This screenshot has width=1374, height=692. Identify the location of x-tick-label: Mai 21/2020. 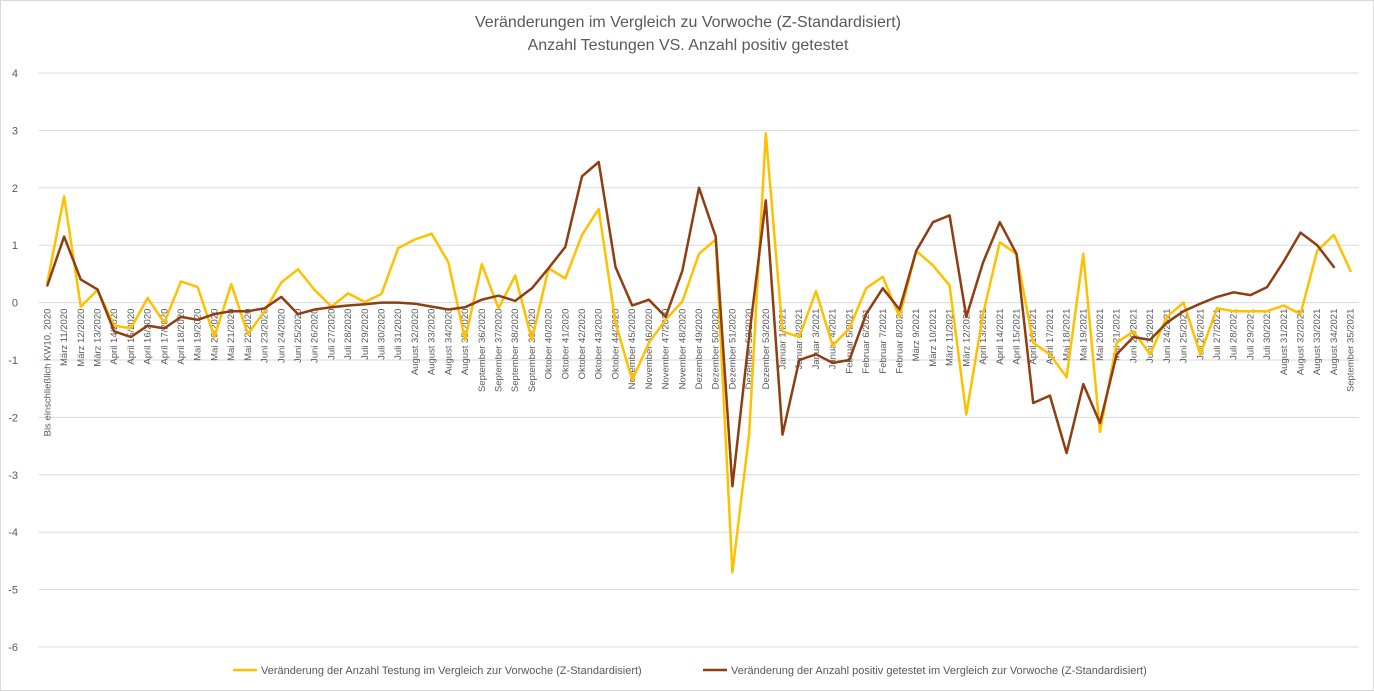
(231, 335).